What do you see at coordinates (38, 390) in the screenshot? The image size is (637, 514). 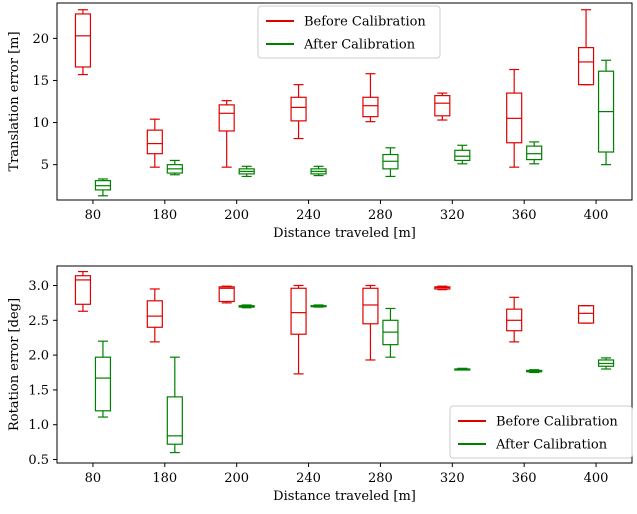 I see `y-tick-label: 1.5` at bounding box center [38, 390].